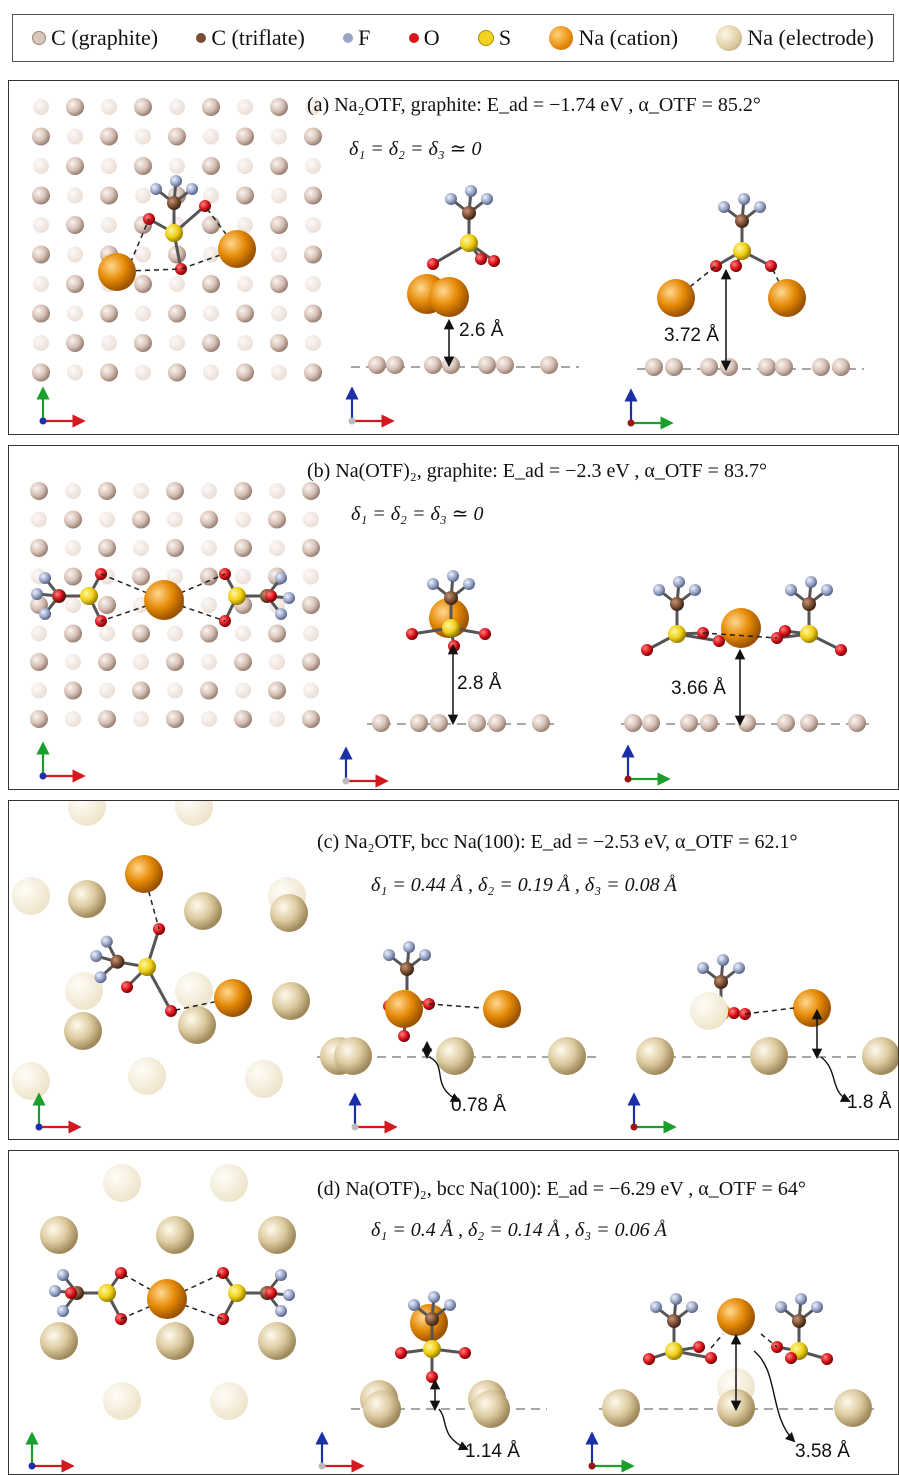  I want to click on panel-c-distance-front: 1.8 Å, so click(869, 1102).